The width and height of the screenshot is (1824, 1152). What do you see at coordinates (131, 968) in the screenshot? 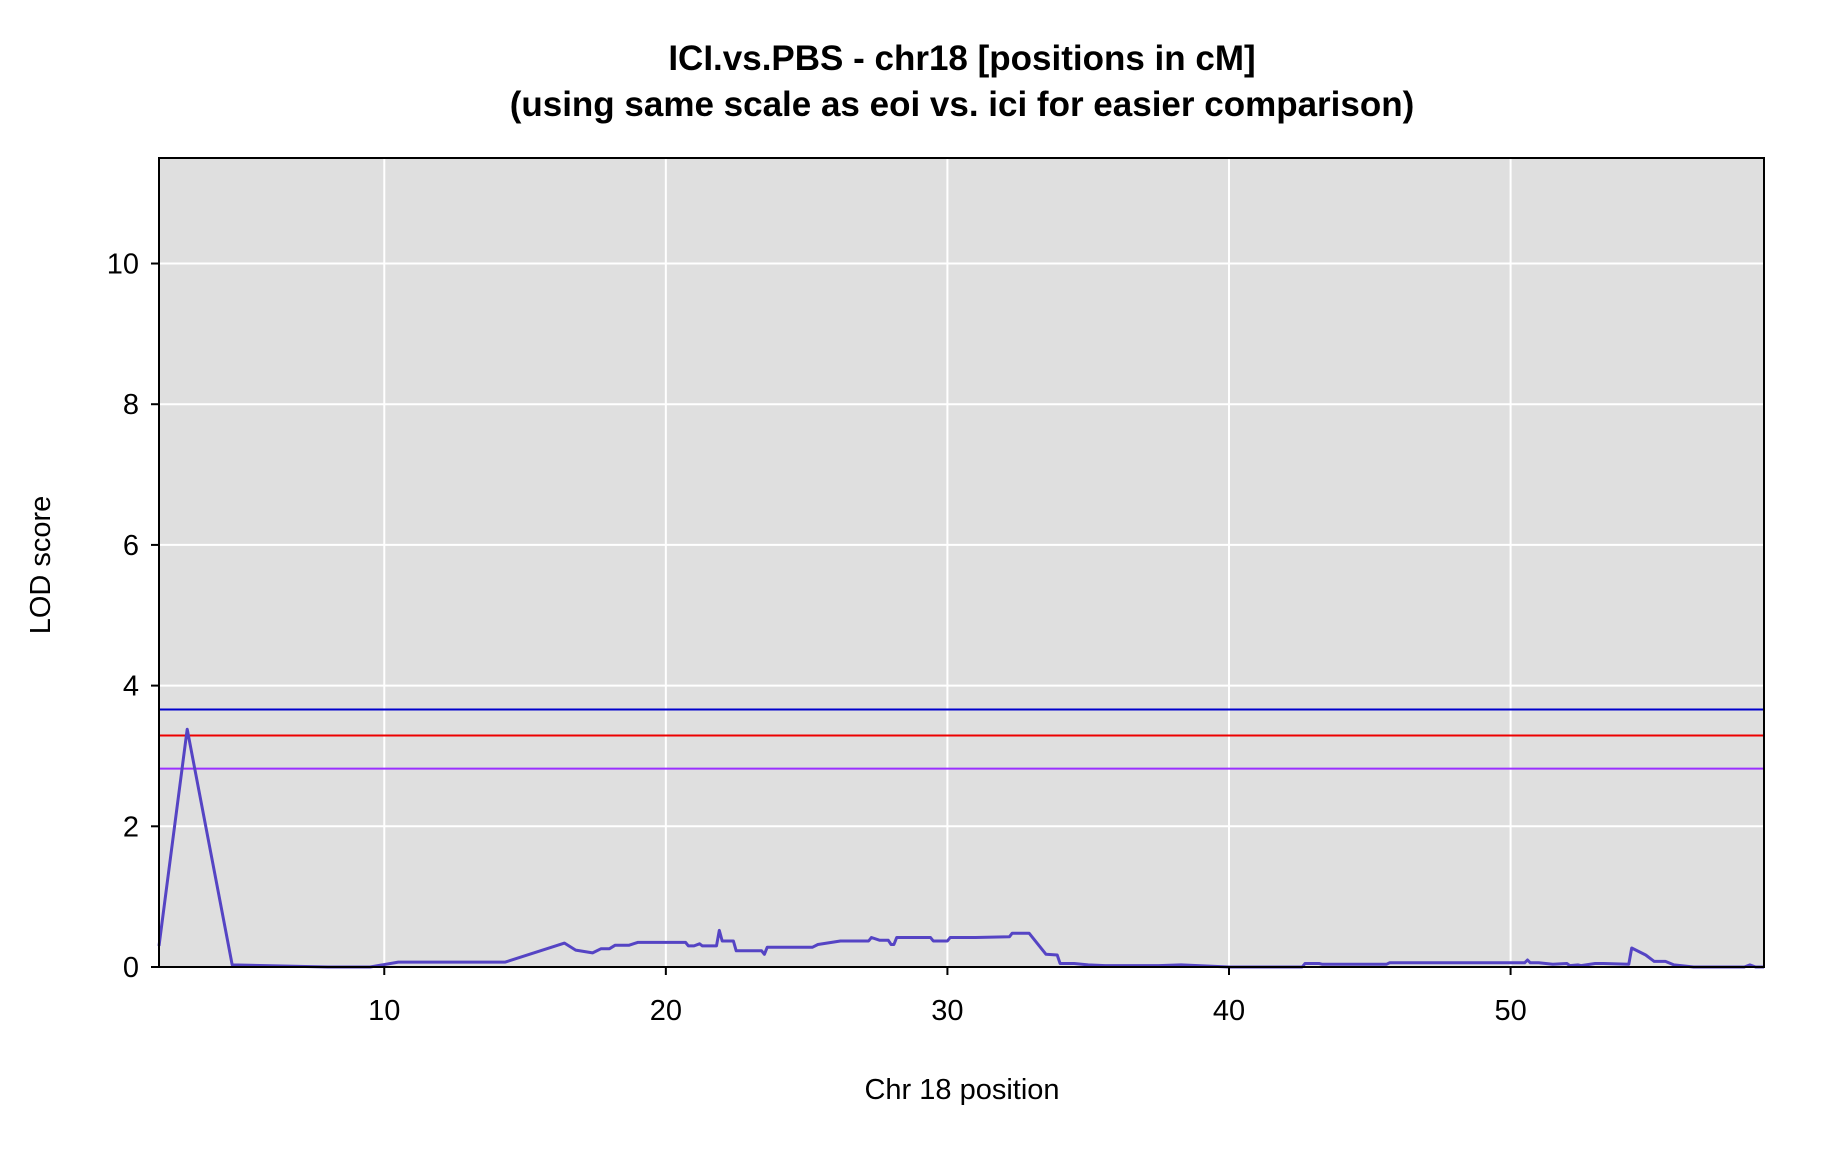
I see `y-tick-label: 0` at bounding box center [131, 968].